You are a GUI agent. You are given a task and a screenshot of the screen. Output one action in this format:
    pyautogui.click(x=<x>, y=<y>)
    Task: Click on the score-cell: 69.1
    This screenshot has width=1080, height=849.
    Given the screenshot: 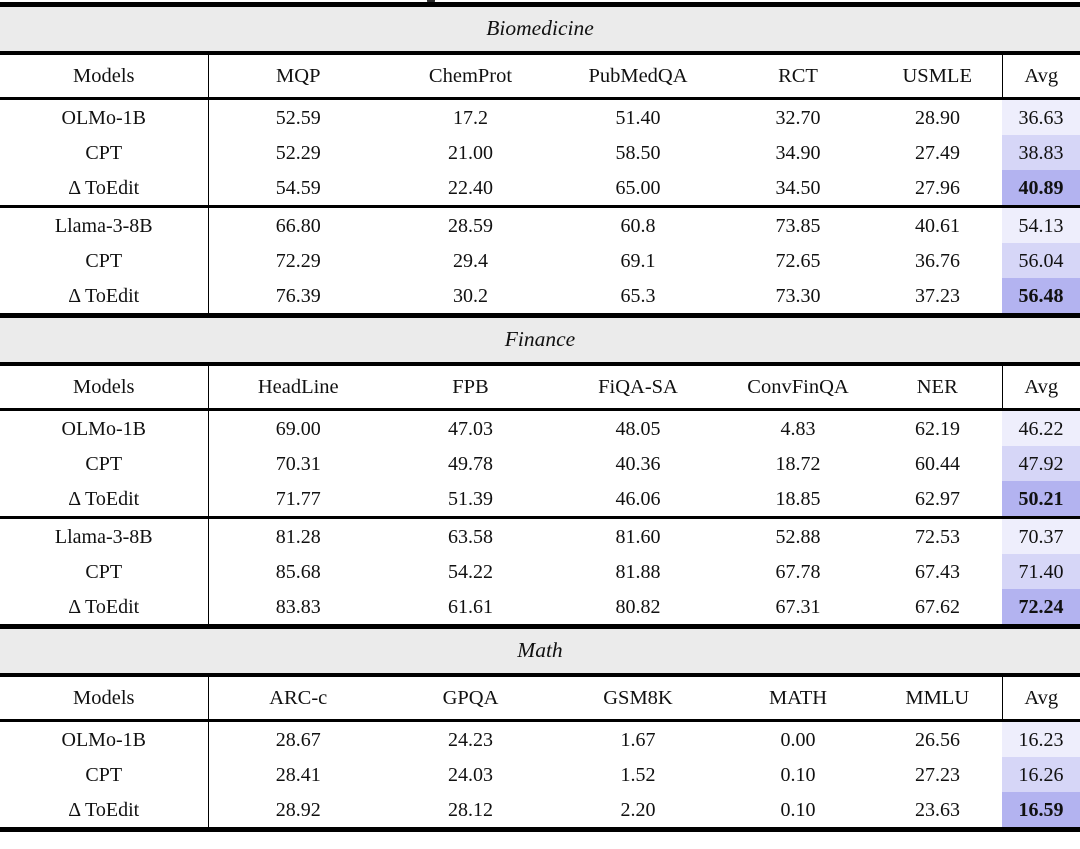 What is the action you would take?
    pyautogui.click(x=638, y=260)
    